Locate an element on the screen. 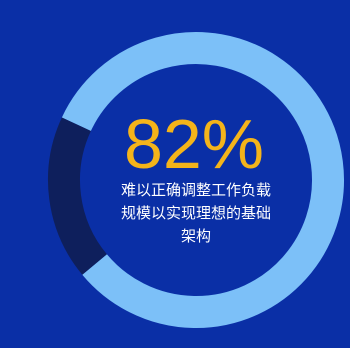 This screenshot has width=350, height=348. caption-line-1: 难以正确调整工作负载 is located at coordinates (196, 190).